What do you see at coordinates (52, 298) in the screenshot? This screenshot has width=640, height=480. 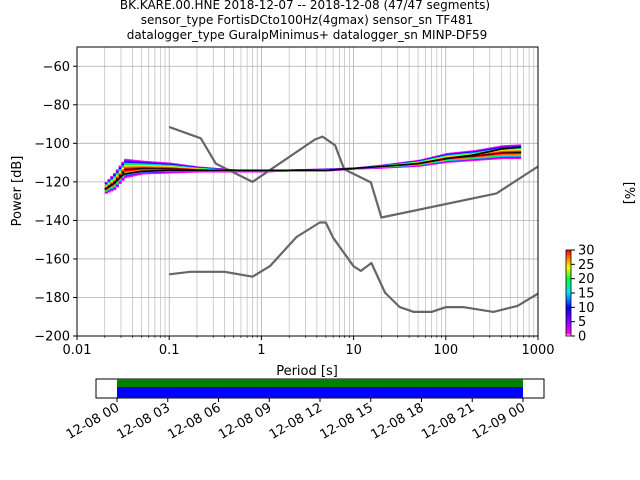 I see `y-tick-label: −180` at bounding box center [52, 298].